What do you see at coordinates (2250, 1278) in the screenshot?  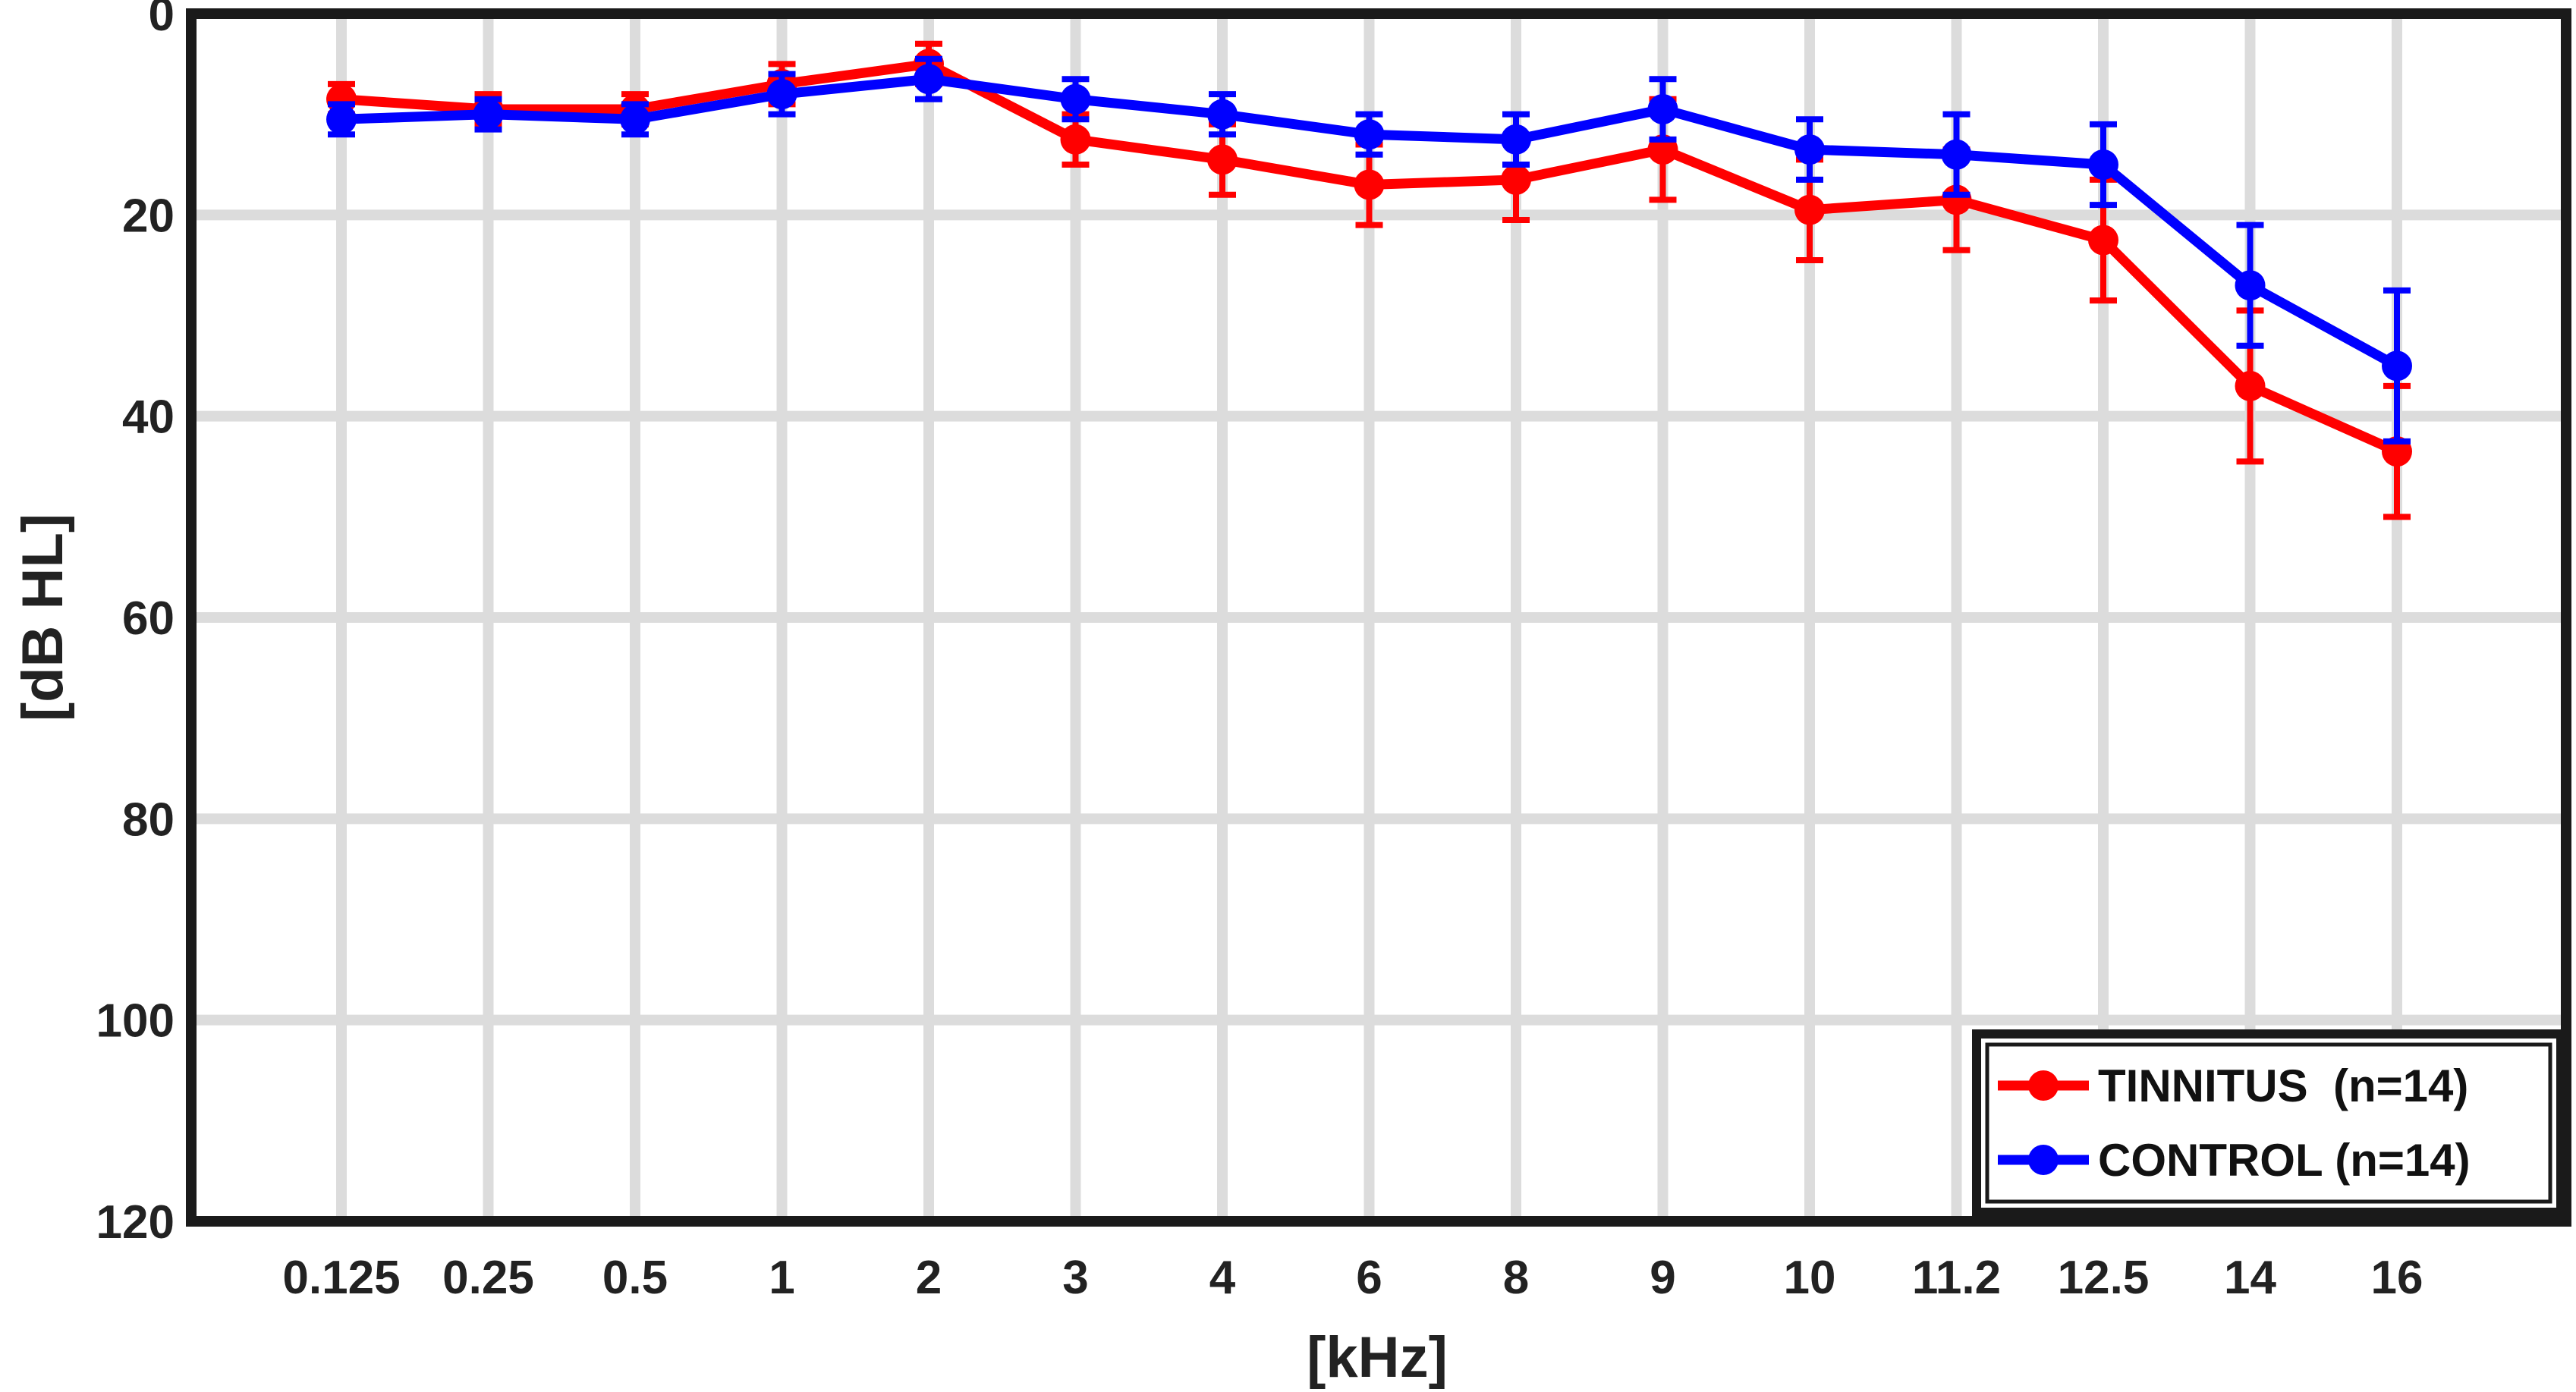 I see `x-tick-label: 14` at bounding box center [2250, 1278].